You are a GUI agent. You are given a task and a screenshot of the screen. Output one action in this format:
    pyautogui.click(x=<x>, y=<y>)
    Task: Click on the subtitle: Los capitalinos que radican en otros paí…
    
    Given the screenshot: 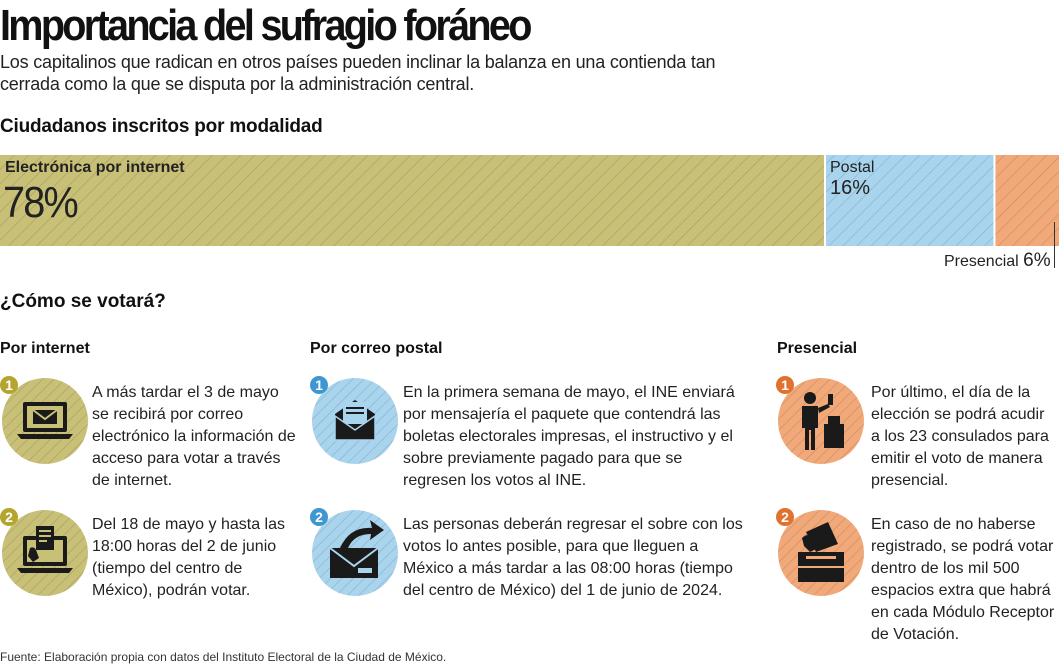 What is the action you would take?
    pyautogui.click(x=358, y=73)
    